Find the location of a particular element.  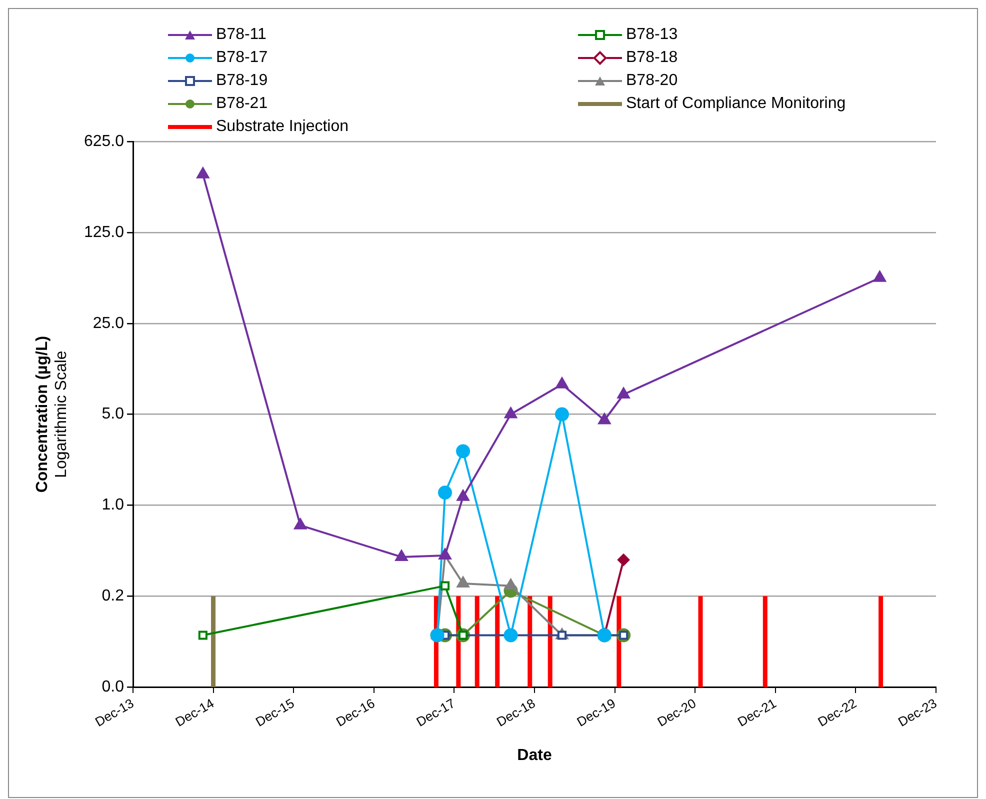

y-tick-label: 125.0 is located at coordinates (104, 232).